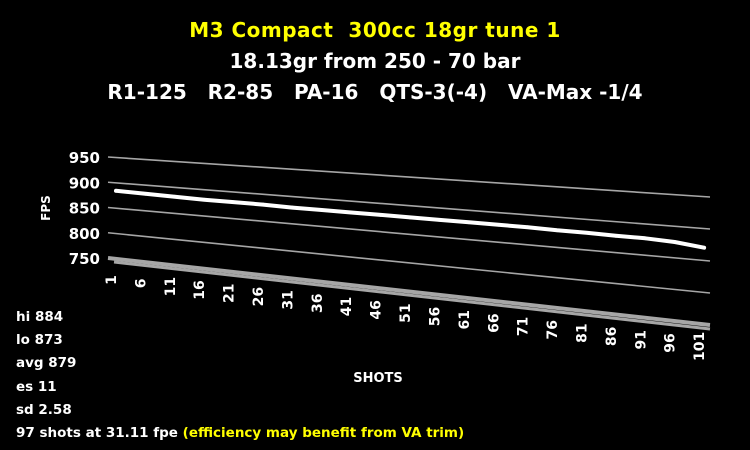 This screenshot has height=450, width=750. Describe the element at coordinates (46, 208) in the screenshot. I see `y-axis-label: FPS` at that location.